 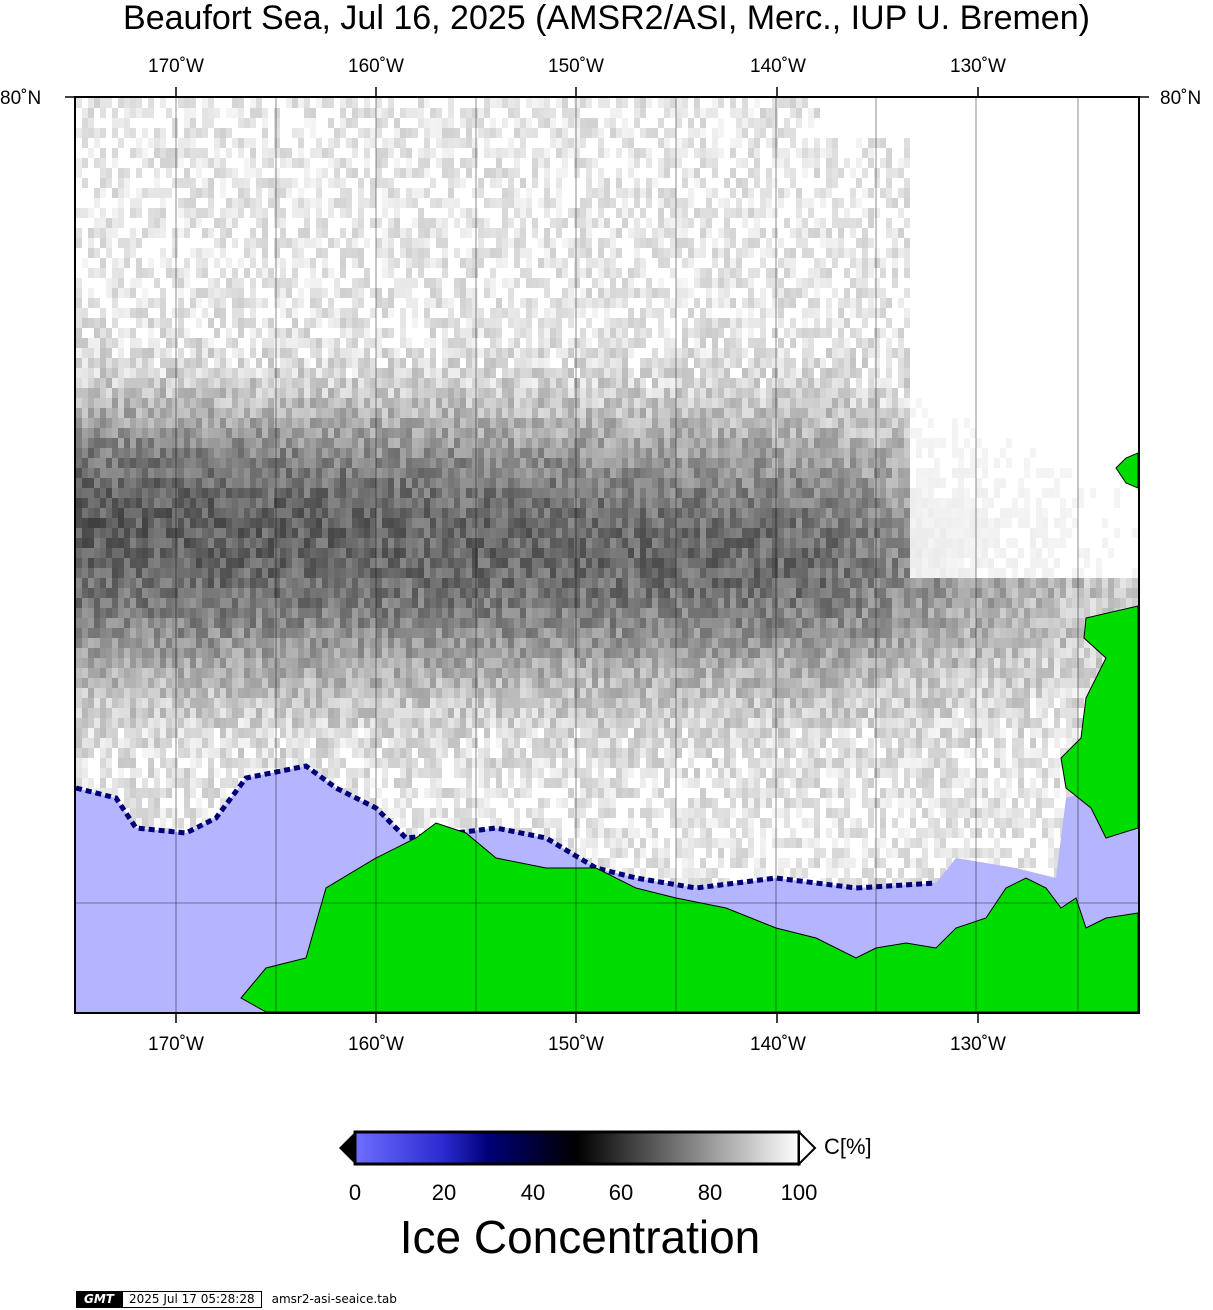 I want to click on top-lon-label-170w: 170˚W, so click(x=176, y=66).